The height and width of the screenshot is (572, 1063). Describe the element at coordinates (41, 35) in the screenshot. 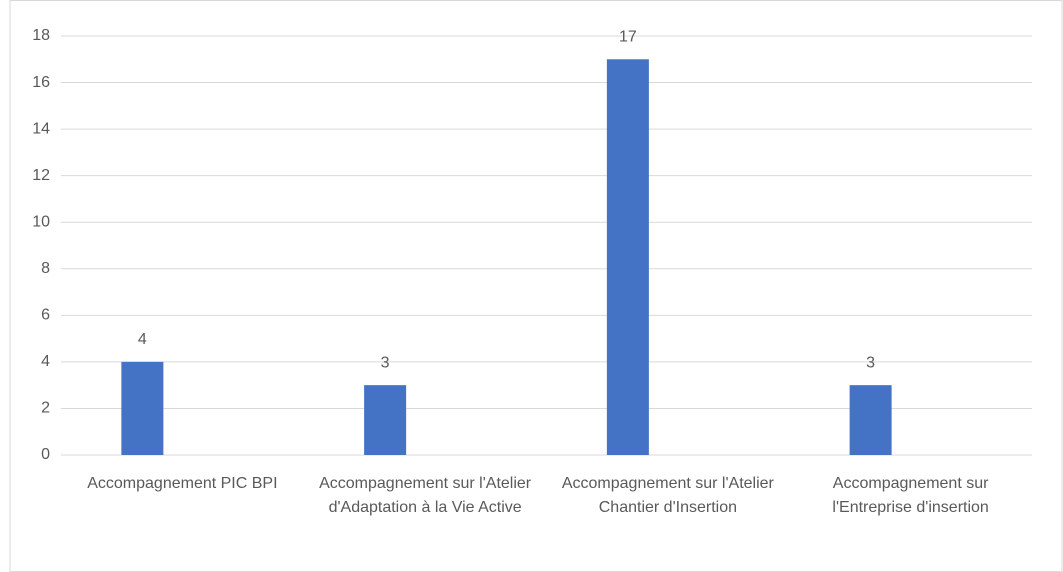

I see `y-tick-label: 18` at that location.